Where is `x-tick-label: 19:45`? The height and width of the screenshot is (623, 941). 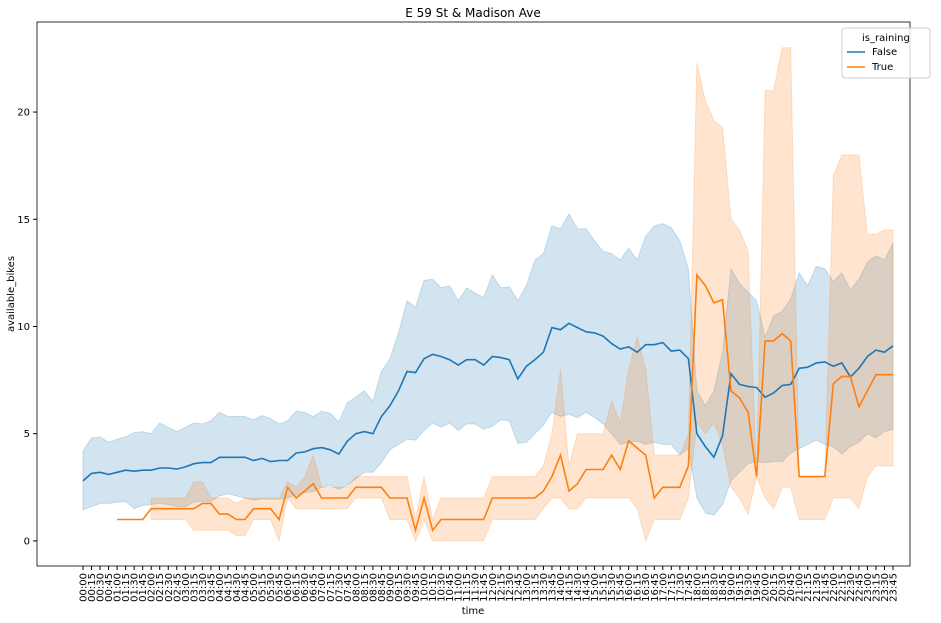
x-tick-label: 19:45 is located at coordinates (757, 587).